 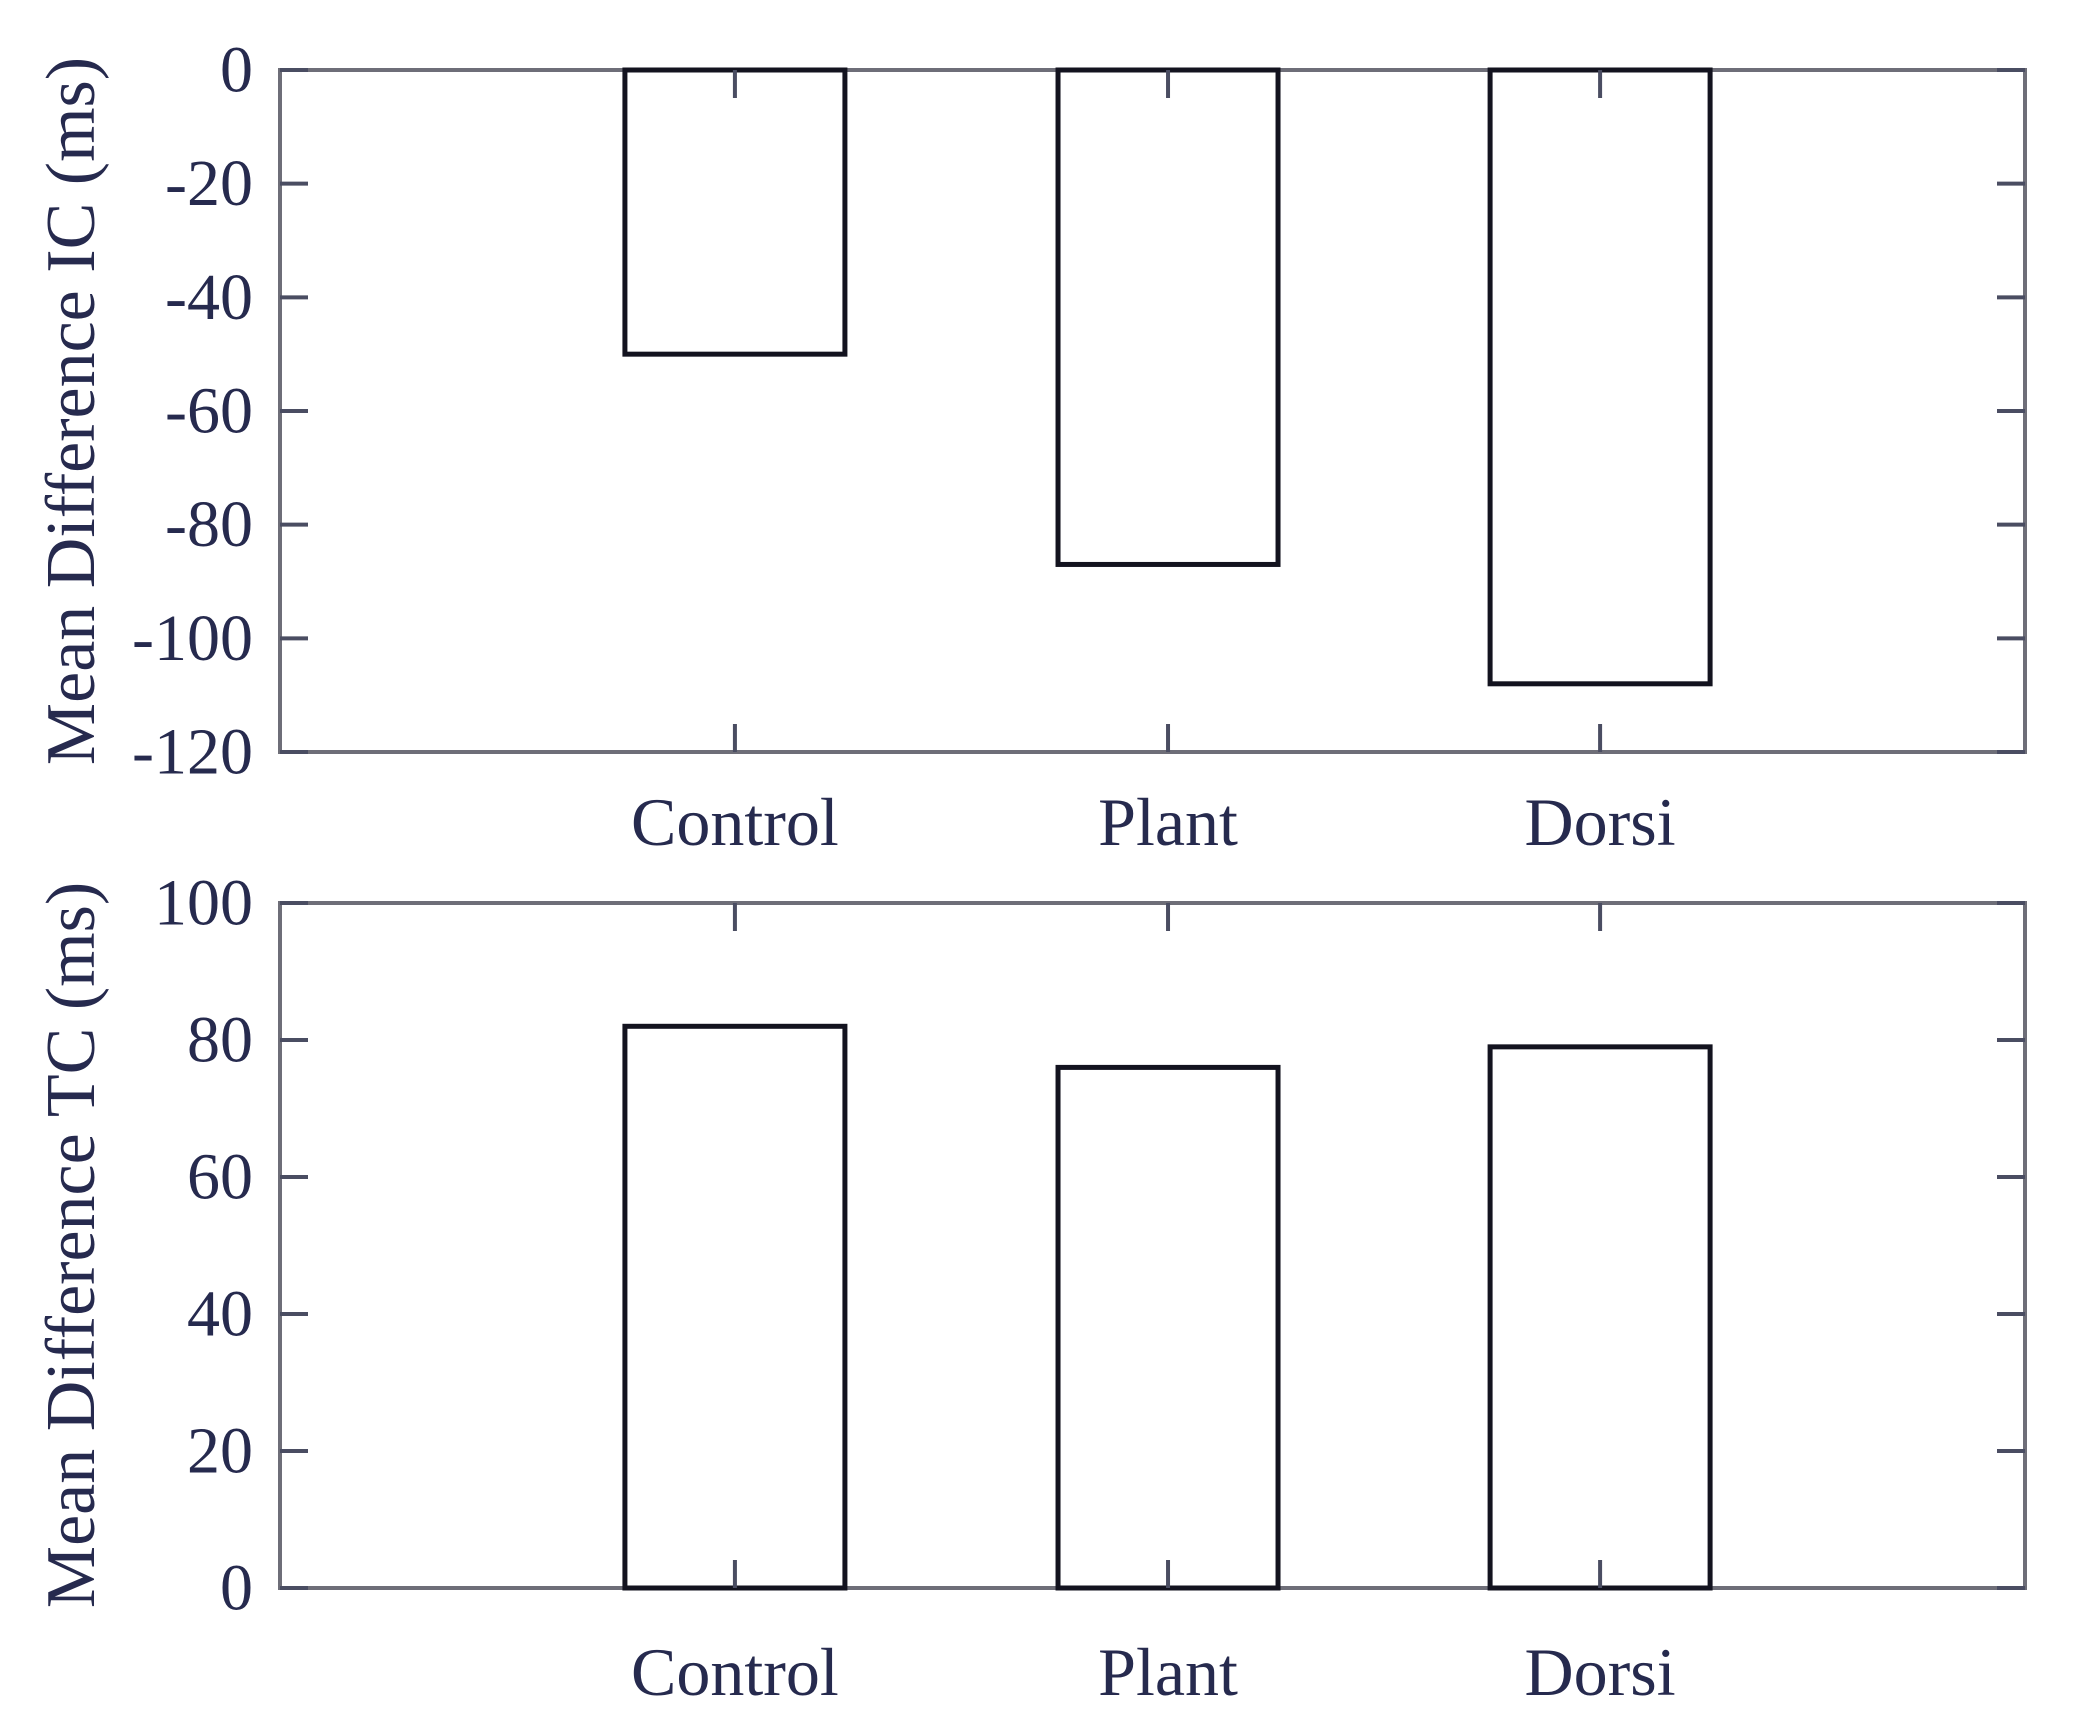 I want to click on bar-ic-plant, so click(x=1168, y=317).